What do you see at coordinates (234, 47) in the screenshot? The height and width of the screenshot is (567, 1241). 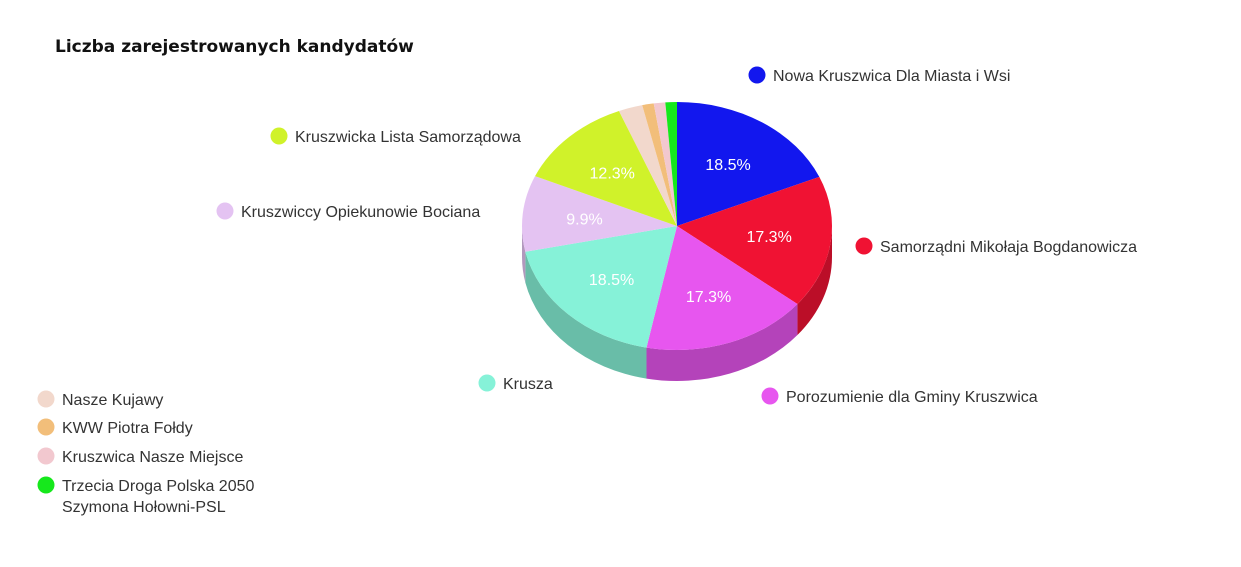 I see `chart-title: Liczba zarejestrowanych kandydatów` at bounding box center [234, 47].